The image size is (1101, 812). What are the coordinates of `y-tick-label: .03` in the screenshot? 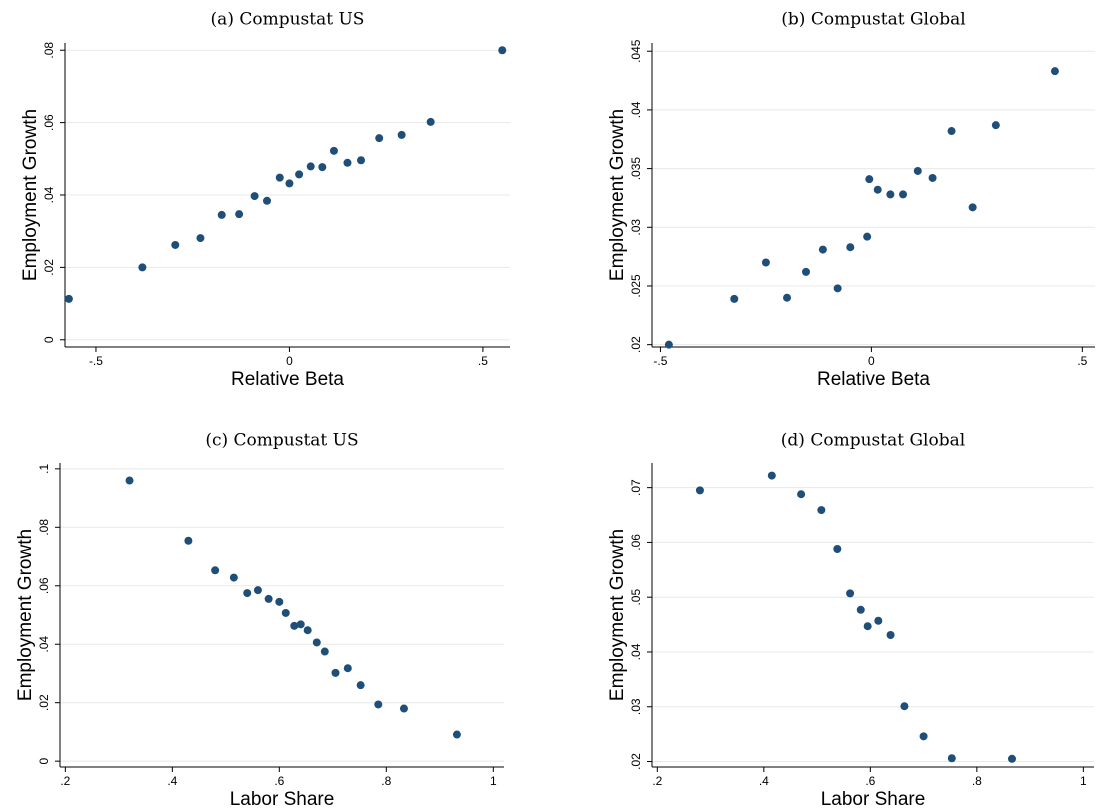 It's located at (636, 227).